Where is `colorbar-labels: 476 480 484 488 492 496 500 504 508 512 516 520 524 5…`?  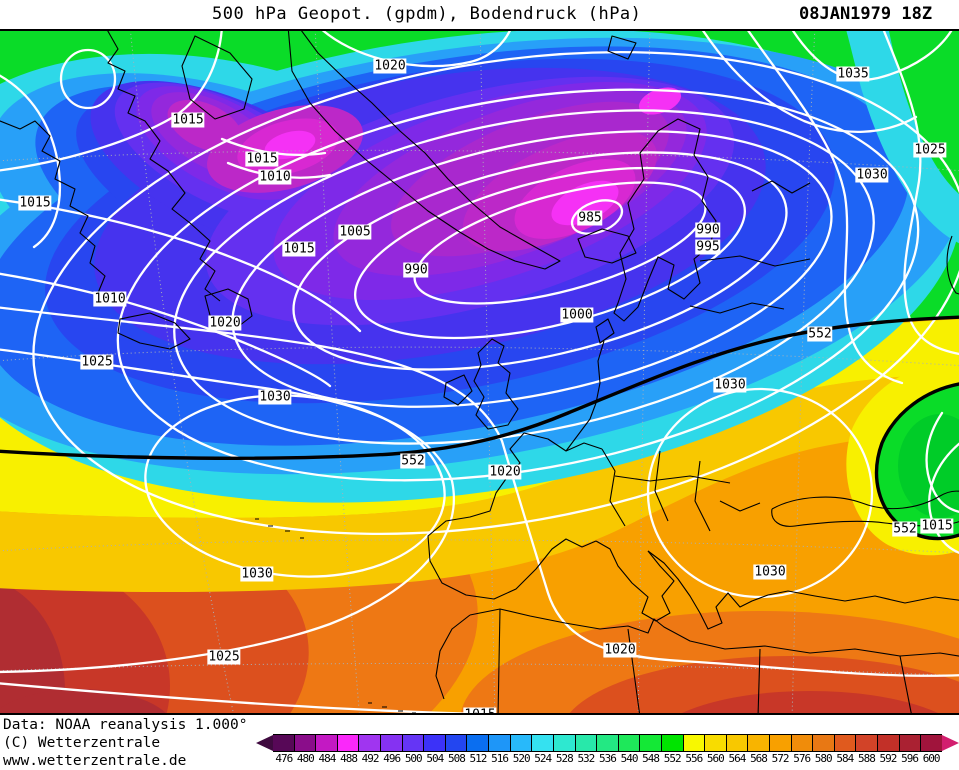 colorbar-labels: 476 480 484 488 492 496 500 504 508 512 516 520 524 5… is located at coordinates (607, 758).